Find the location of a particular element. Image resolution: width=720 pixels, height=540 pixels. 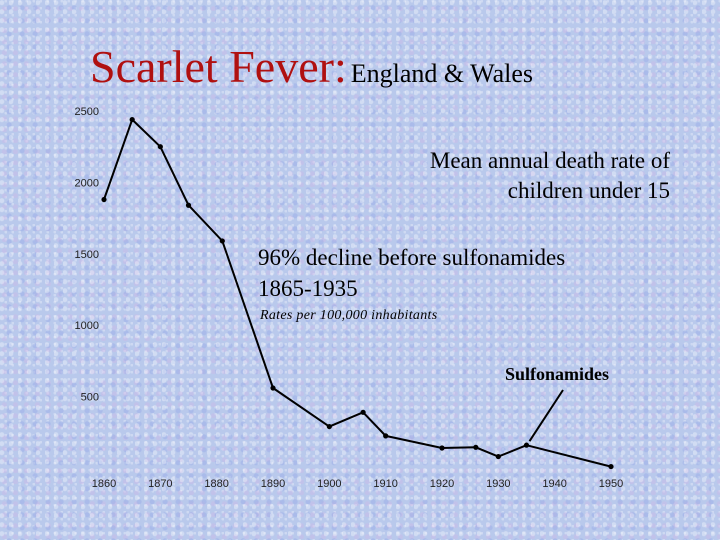

x-tick-label: 1950 is located at coordinates (611, 484).